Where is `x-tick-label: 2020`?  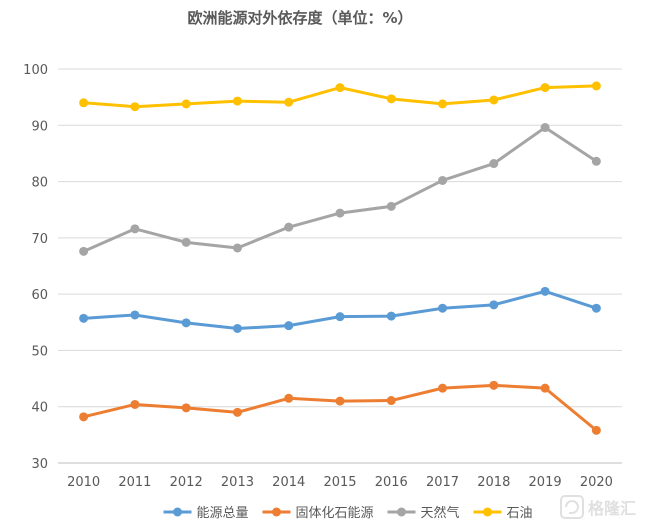 x-tick-label: 2020 is located at coordinates (596, 482).